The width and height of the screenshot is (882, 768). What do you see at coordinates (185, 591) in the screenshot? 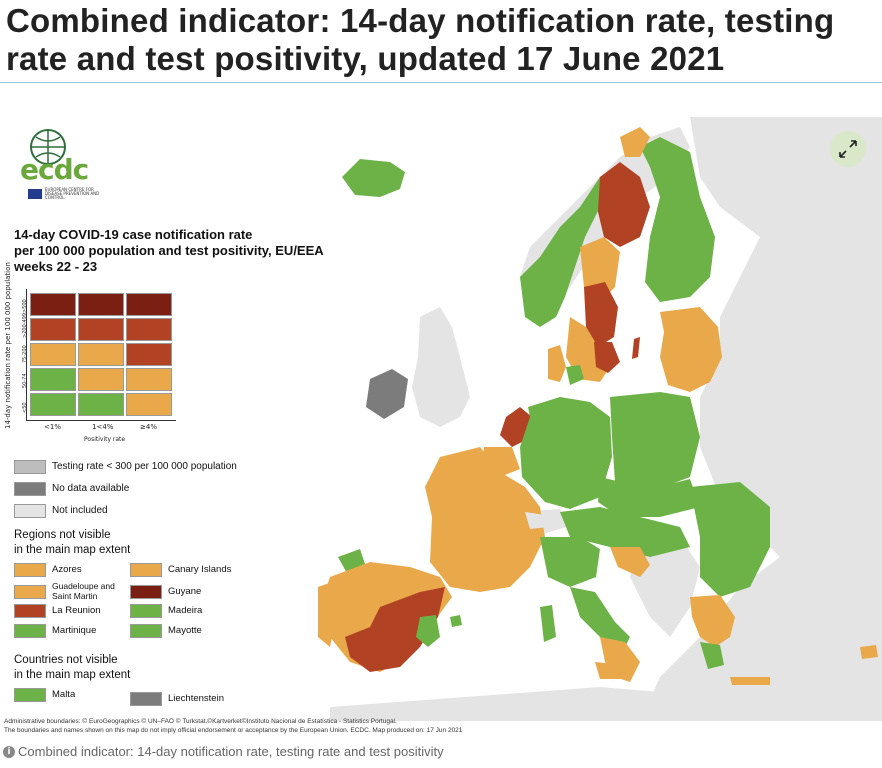
I see `legend-label: Guyane` at bounding box center [185, 591].